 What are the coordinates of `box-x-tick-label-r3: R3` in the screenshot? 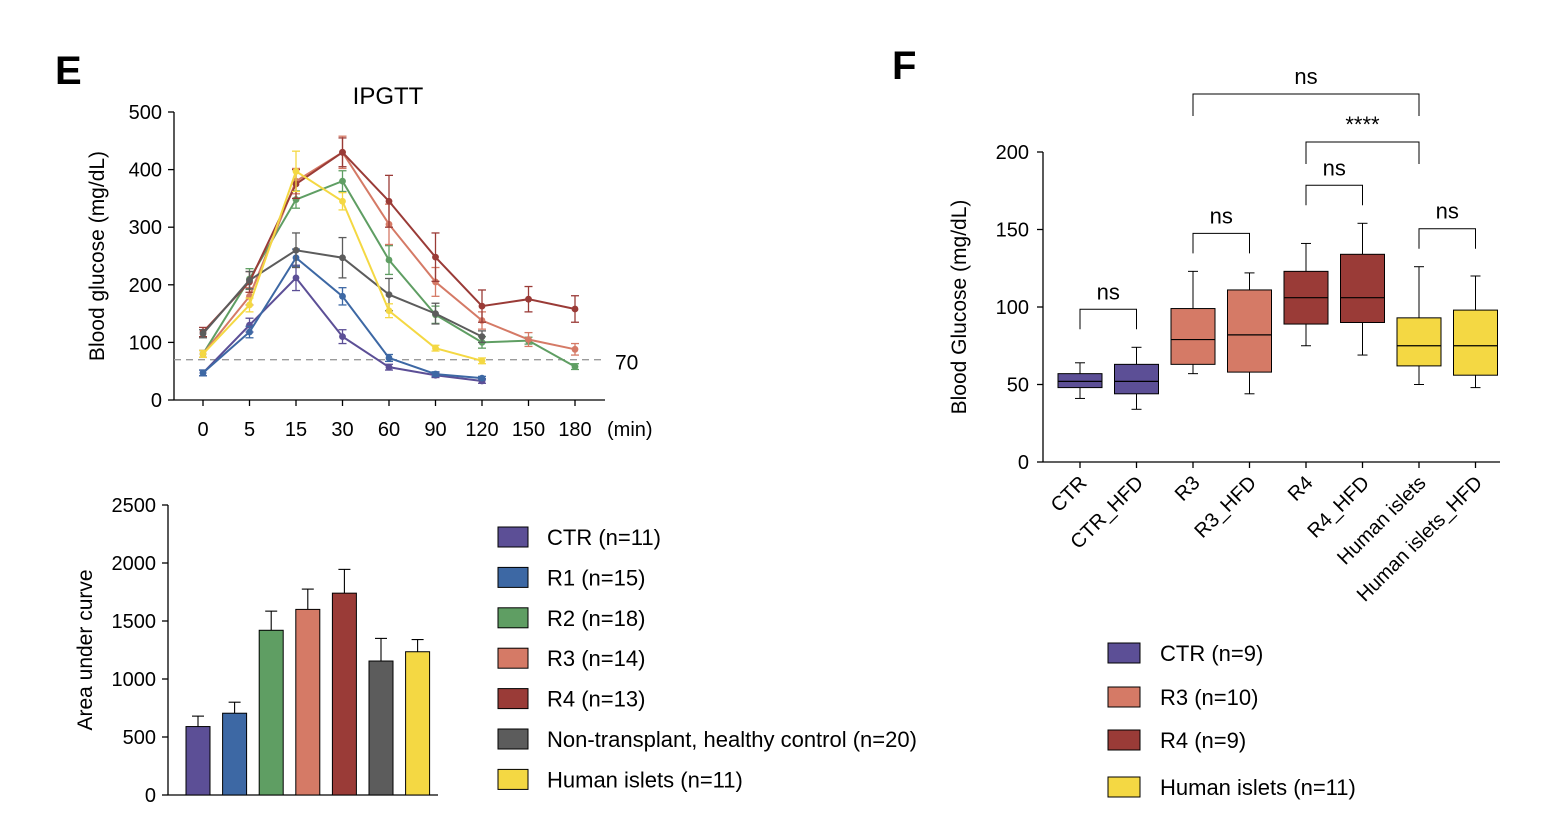 It's located at (1188, 489).